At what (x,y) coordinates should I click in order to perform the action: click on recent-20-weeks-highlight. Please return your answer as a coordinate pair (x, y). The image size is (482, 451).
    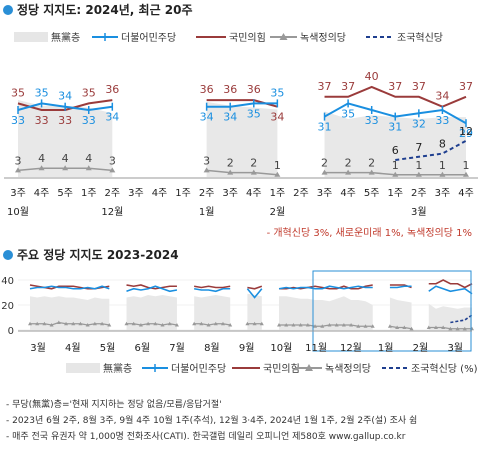
    Looking at the image, I should click on (392, 311).